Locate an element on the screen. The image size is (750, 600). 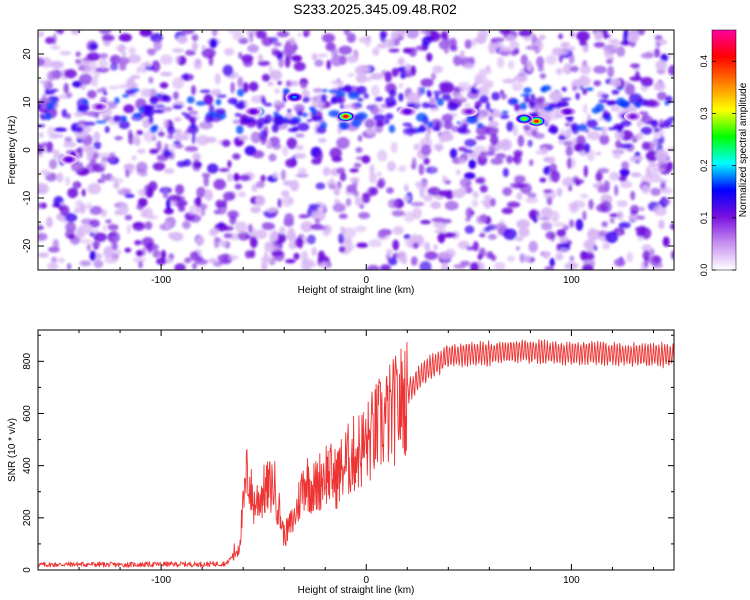
colorbar-tick-label: 0.2 is located at coordinates (704, 165).